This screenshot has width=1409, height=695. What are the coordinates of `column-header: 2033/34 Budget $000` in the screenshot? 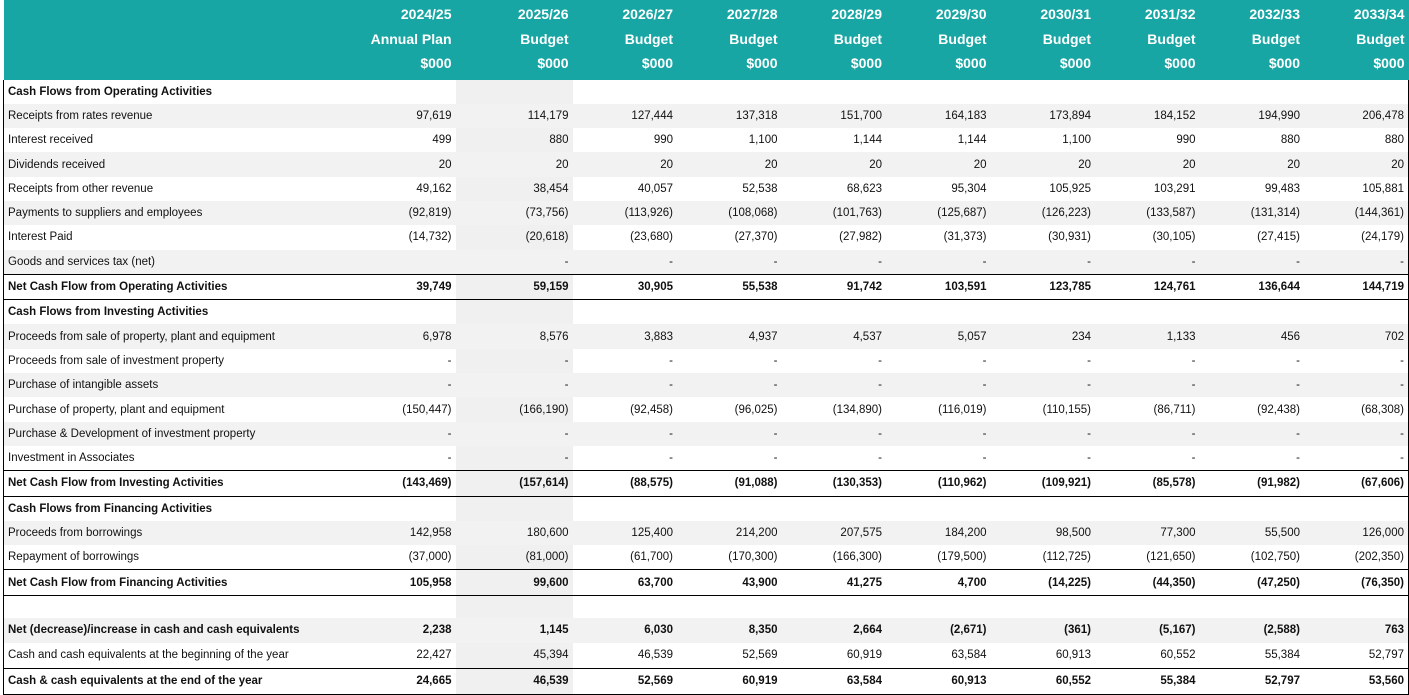 It's located at (1356, 40).